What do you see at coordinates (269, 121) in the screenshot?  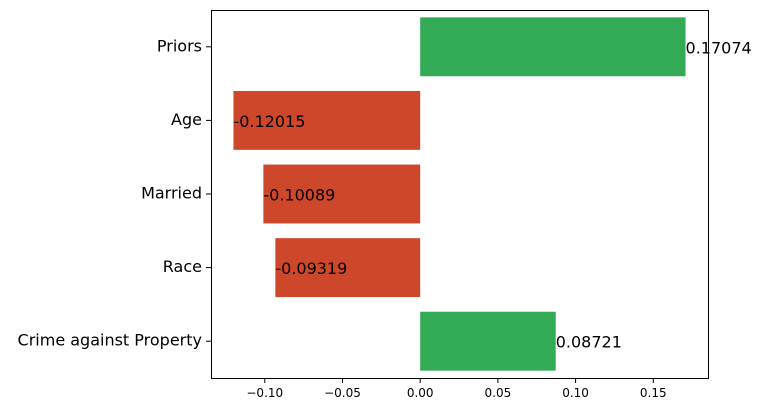 I see `value-label: -0.12015` at bounding box center [269, 121].